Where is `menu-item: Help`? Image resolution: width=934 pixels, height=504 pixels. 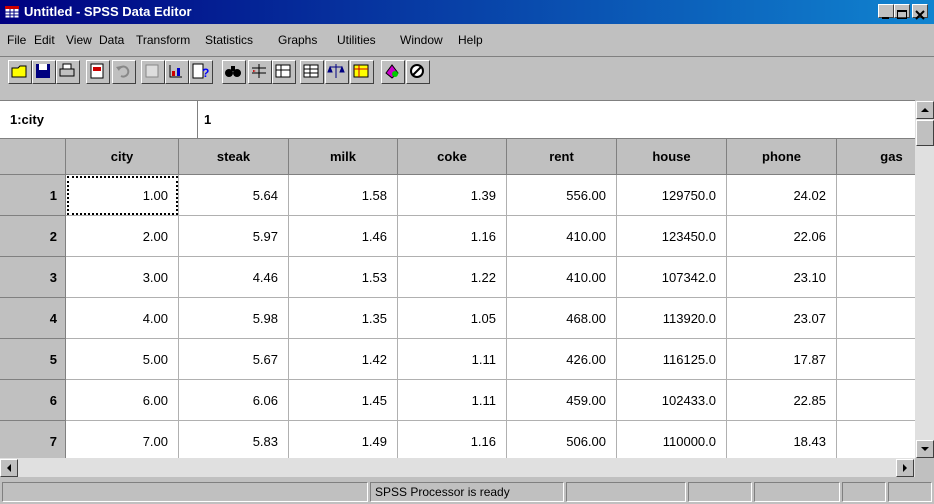 menu-item: Help is located at coordinates (470, 40).